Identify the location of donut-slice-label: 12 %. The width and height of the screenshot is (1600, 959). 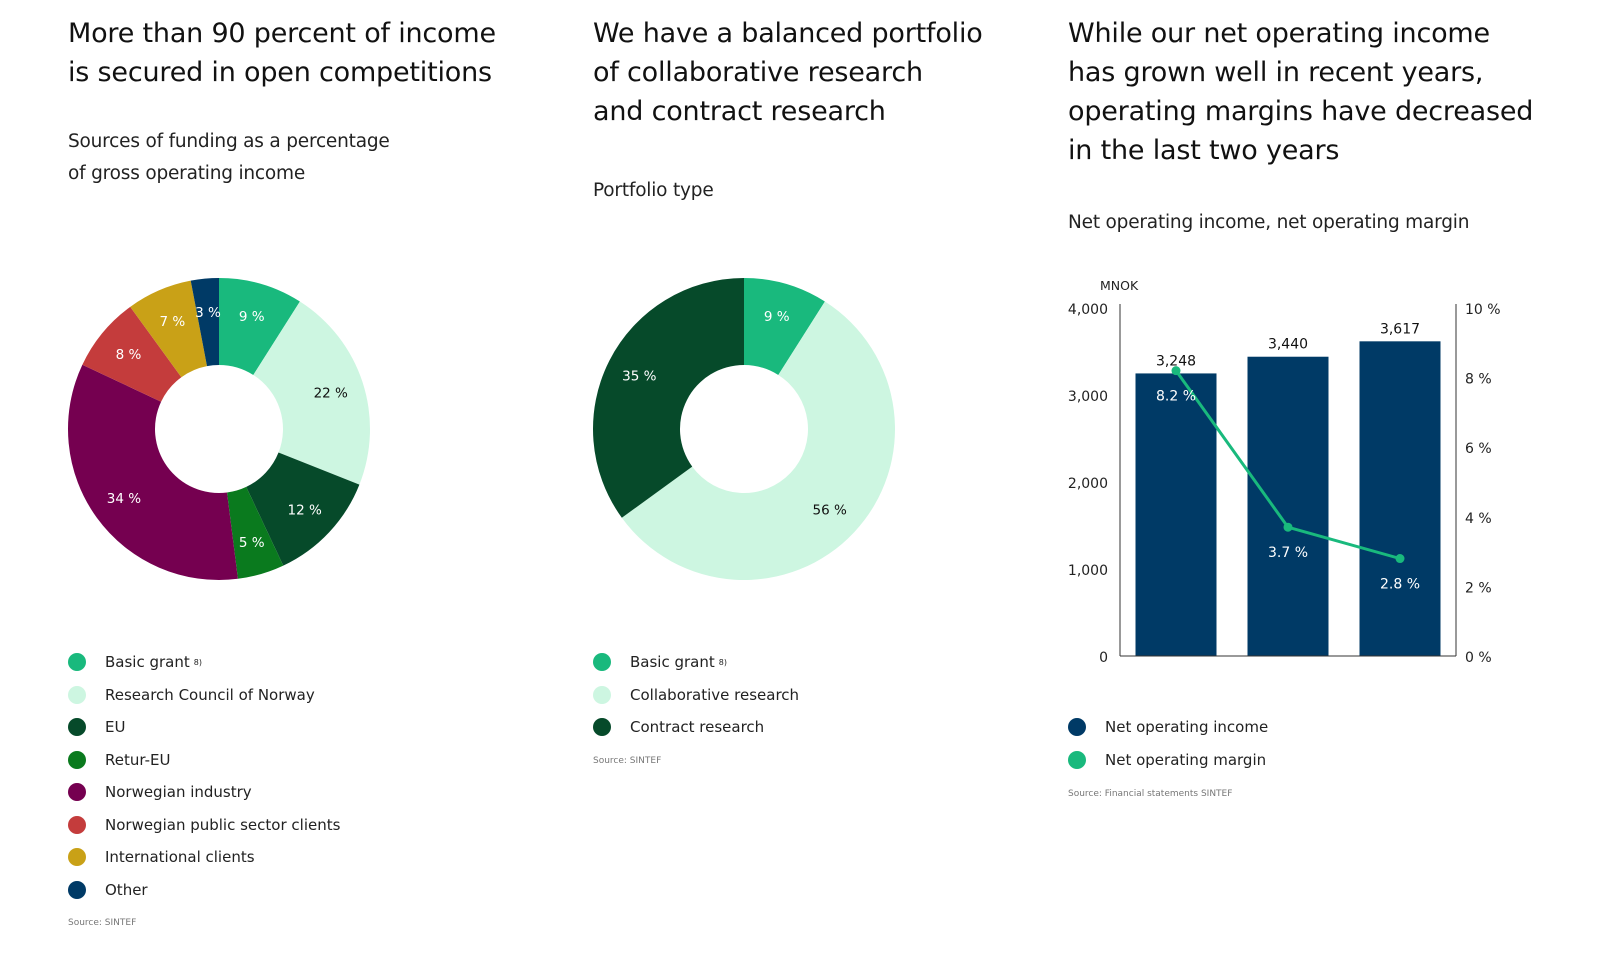
(304, 510).